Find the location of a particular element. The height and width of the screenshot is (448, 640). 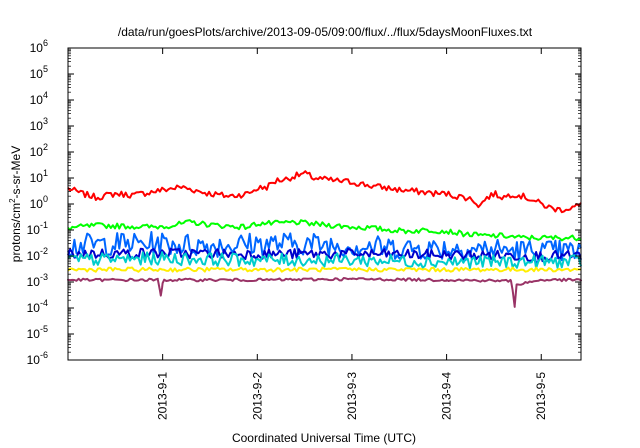

y-tick-label: 10² is located at coordinates (39, 150).